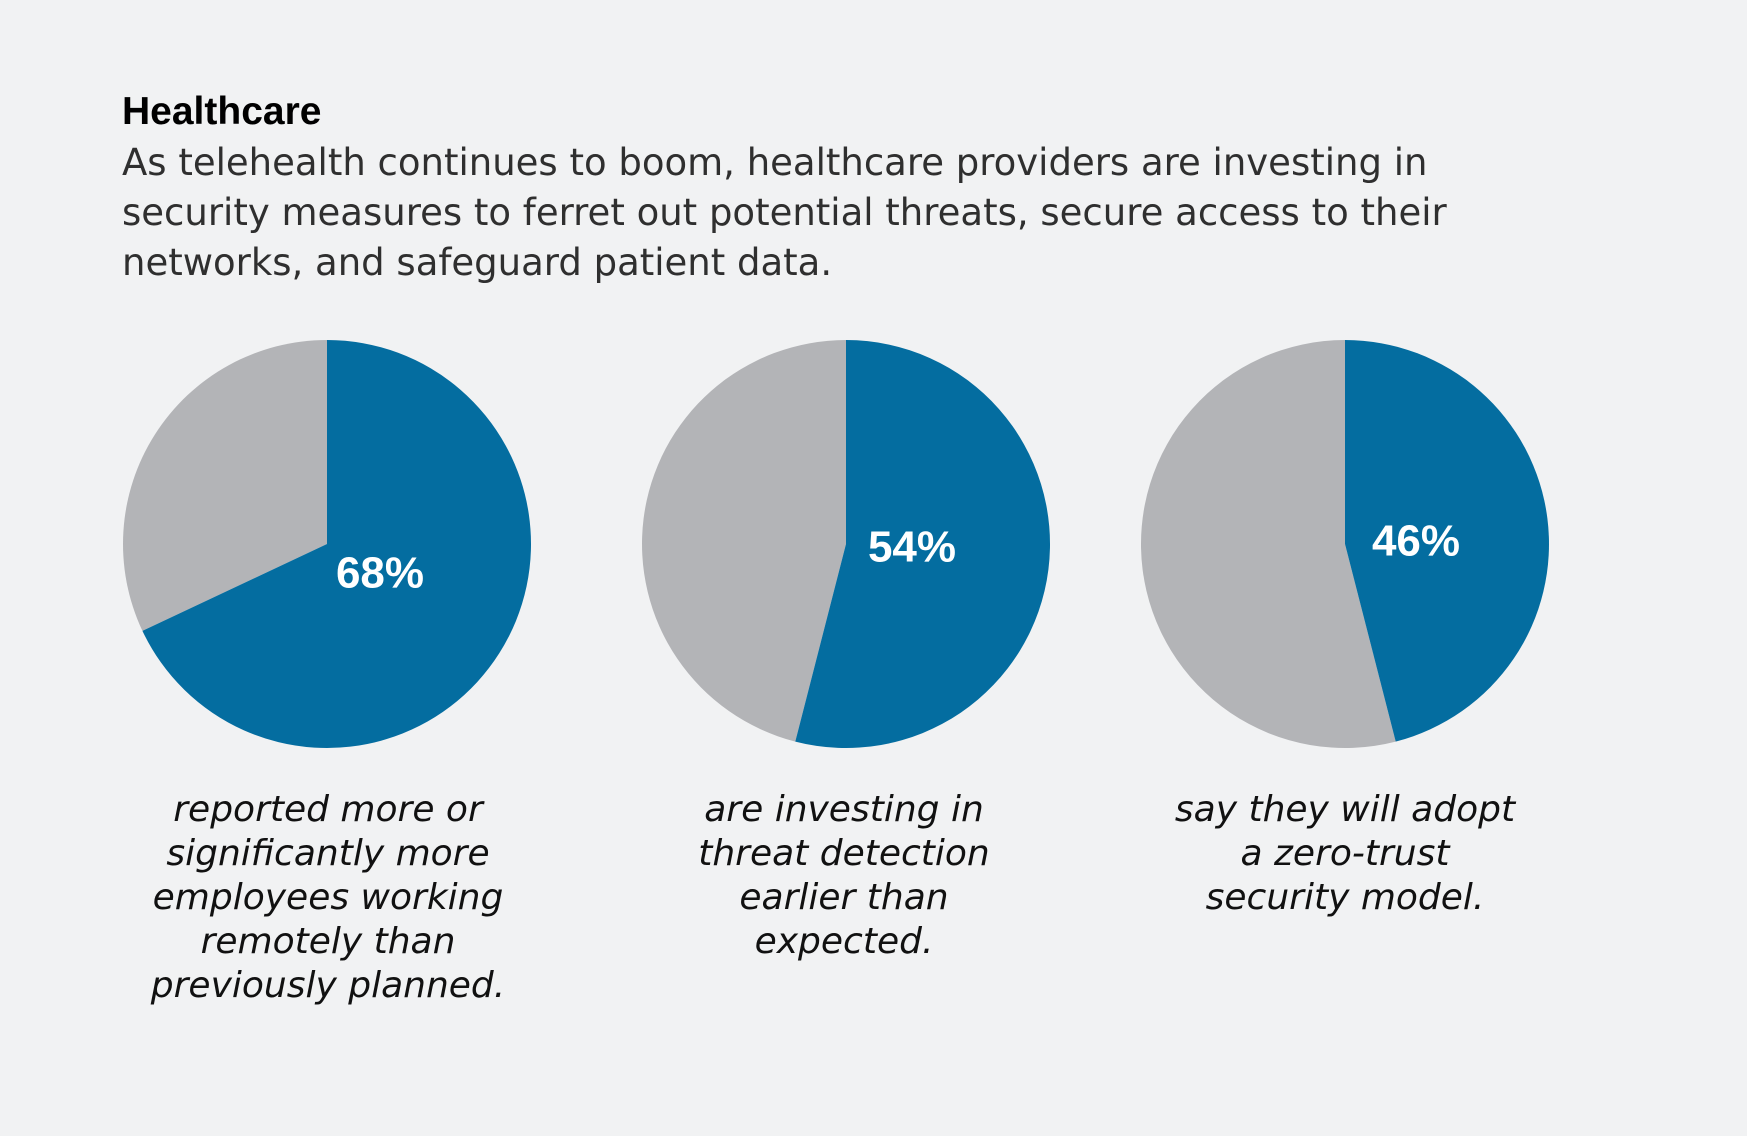  What do you see at coordinates (222, 111) in the screenshot?
I see `page-title: Healthcare` at bounding box center [222, 111].